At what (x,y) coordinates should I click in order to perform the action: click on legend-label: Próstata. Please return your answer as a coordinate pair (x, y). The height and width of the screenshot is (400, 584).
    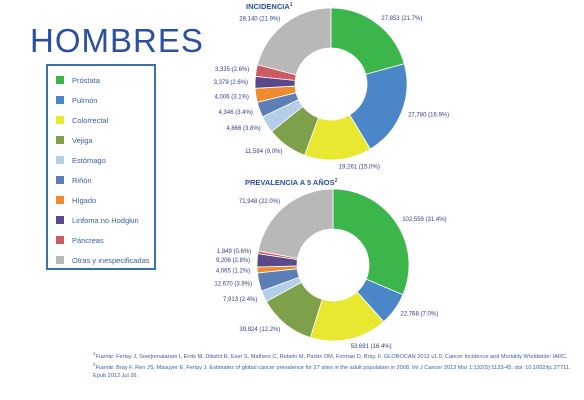
    Looking at the image, I should click on (86, 80).